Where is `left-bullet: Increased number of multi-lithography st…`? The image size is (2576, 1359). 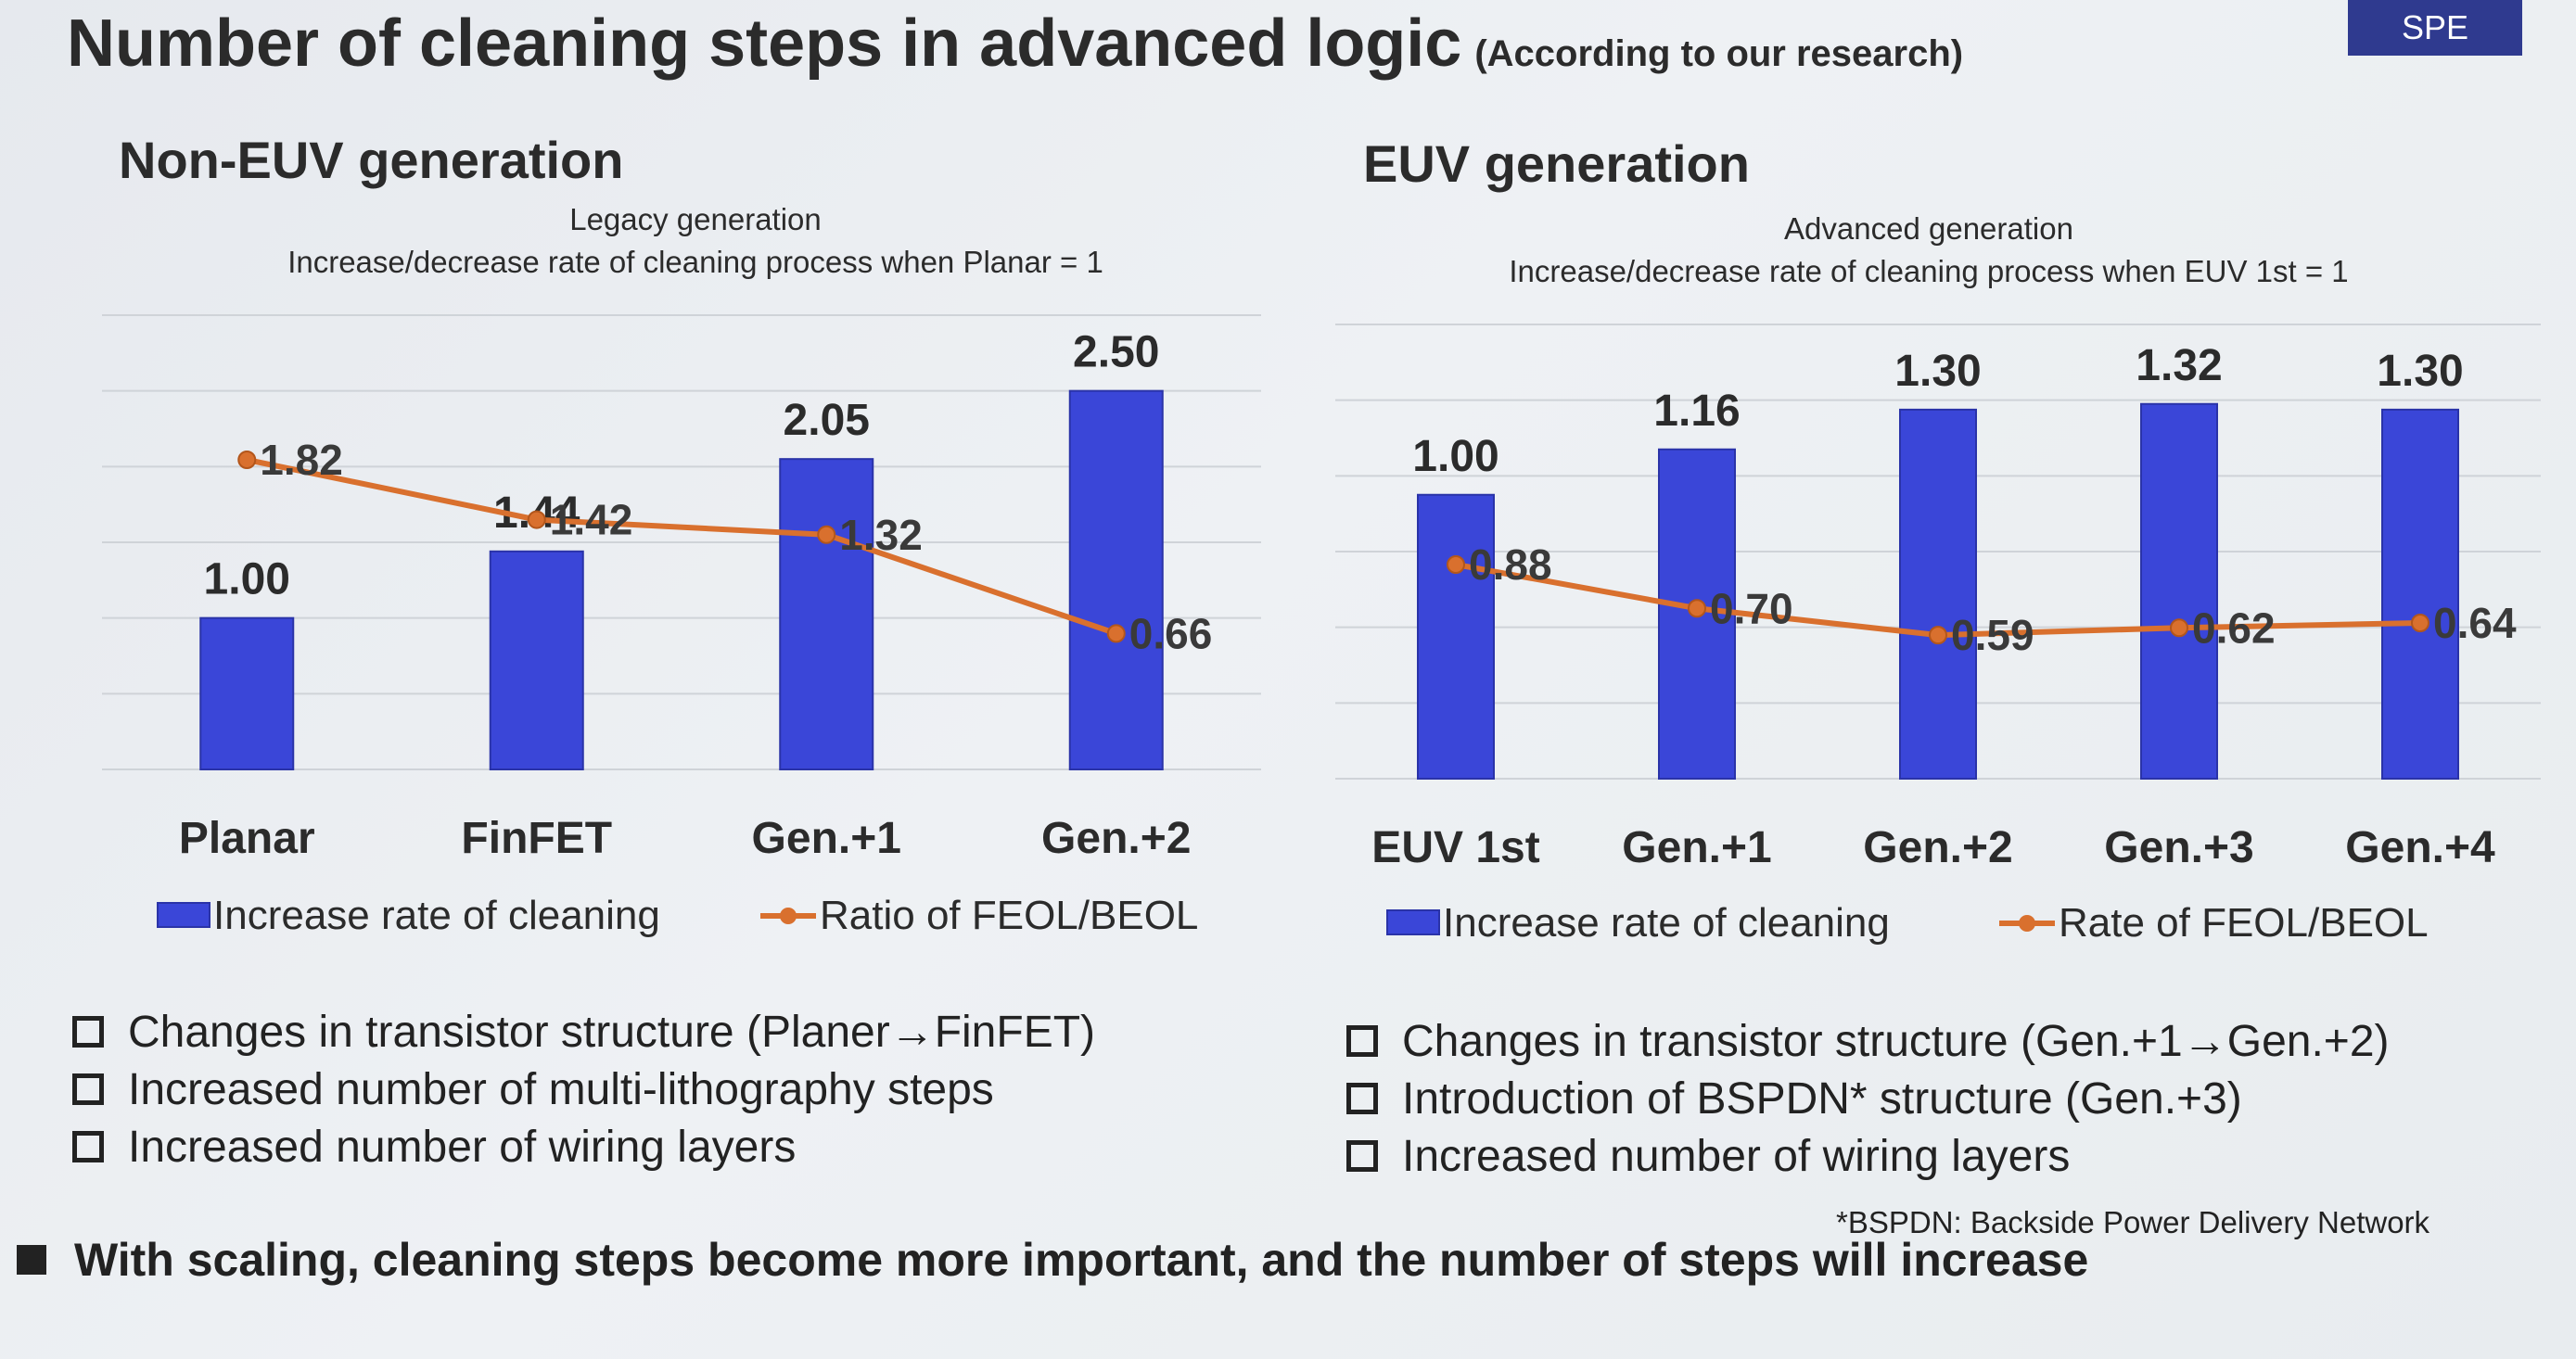
left-bullet: Increased number of multi-lithography st… is located at coordinates (583, 1089).